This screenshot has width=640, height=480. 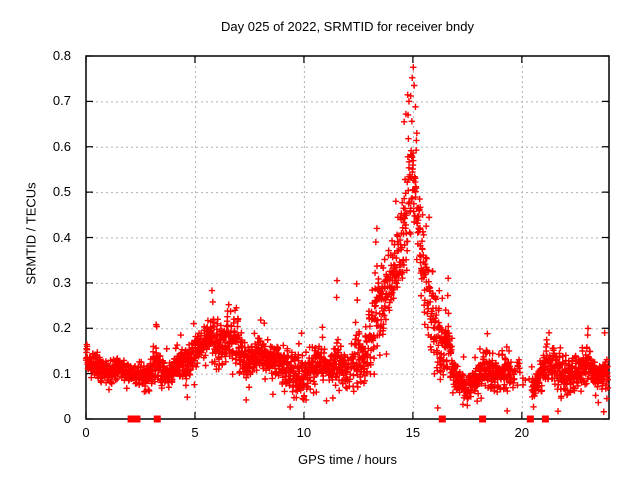 What do you see at coordinates (304, 432) in the screenshot?
I see `xtick-label: 10` at bounding box center [304, 432].